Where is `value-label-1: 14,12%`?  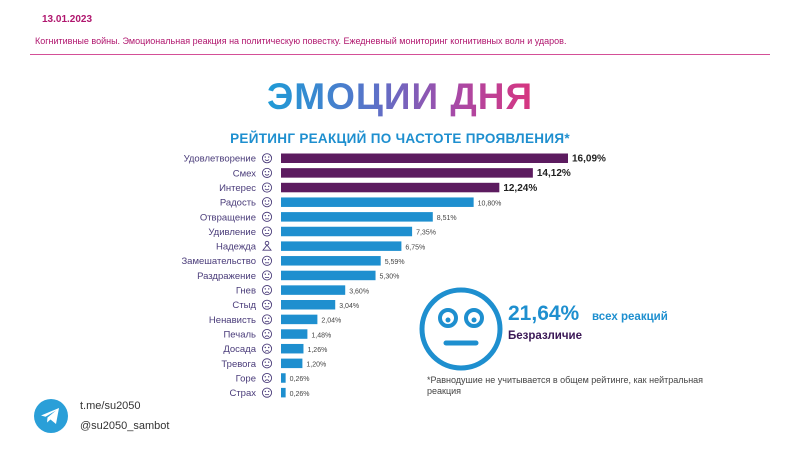 value-label-1: 14,12% is located at coordinates (554, 173).